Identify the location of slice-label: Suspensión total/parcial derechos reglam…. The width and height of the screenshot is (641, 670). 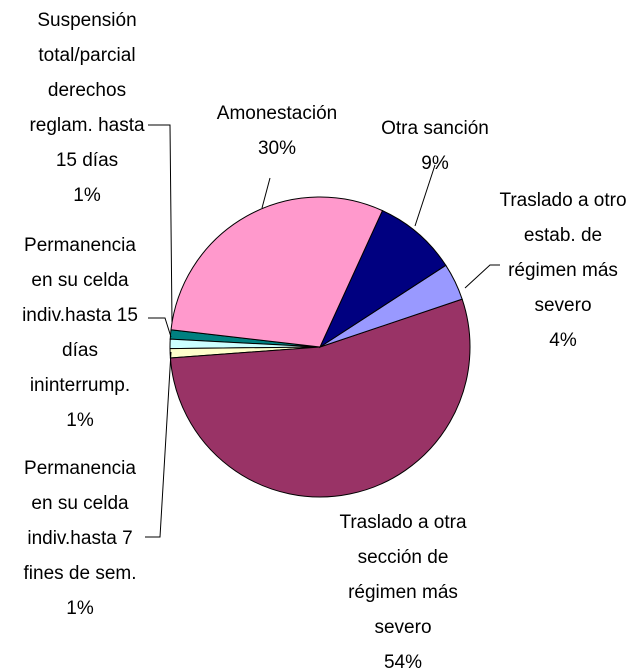
(88, 108).